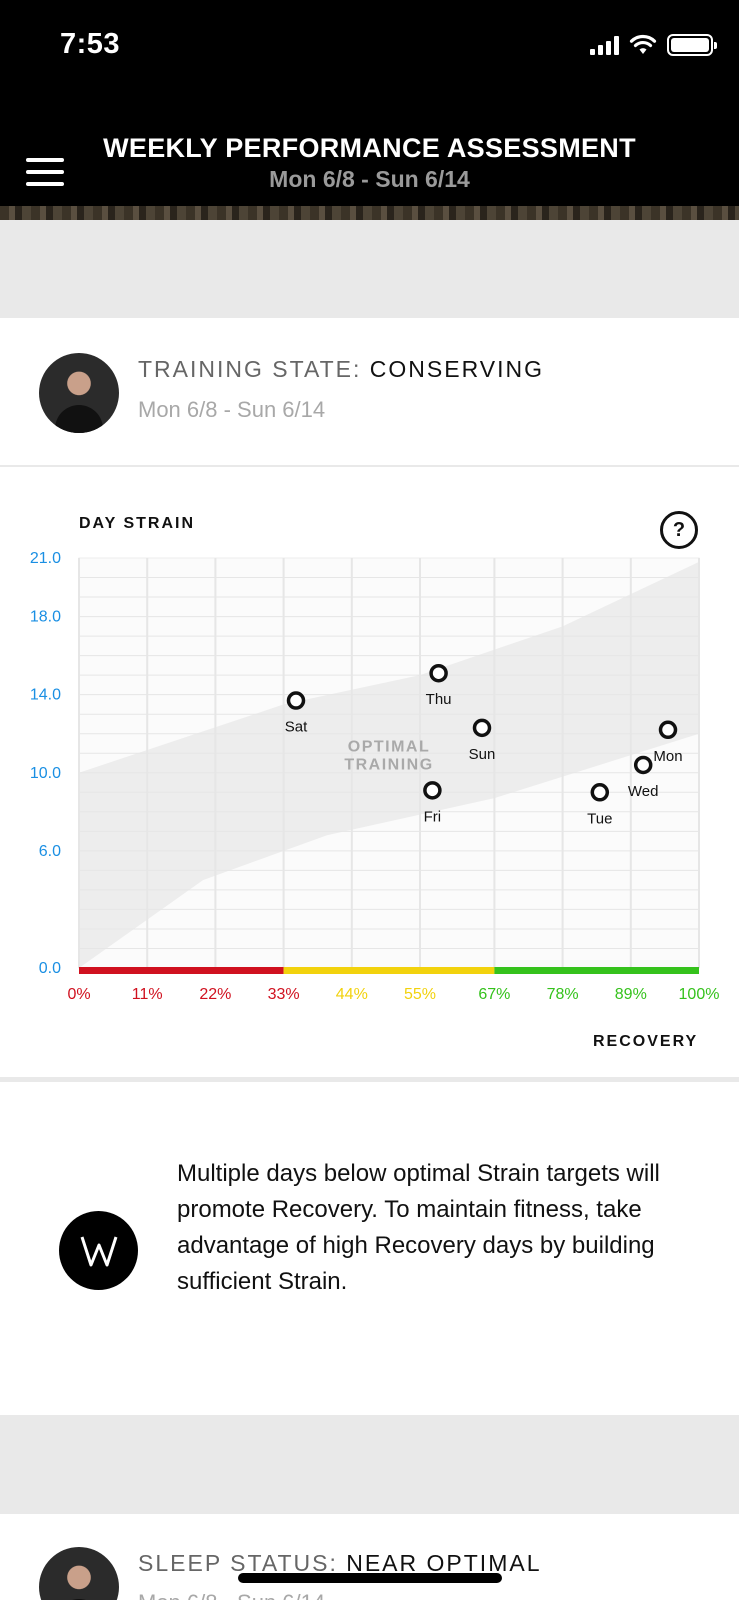 The image size is (739, 1600). I want to click on x-tick-label: 33%, so click(284, 994).